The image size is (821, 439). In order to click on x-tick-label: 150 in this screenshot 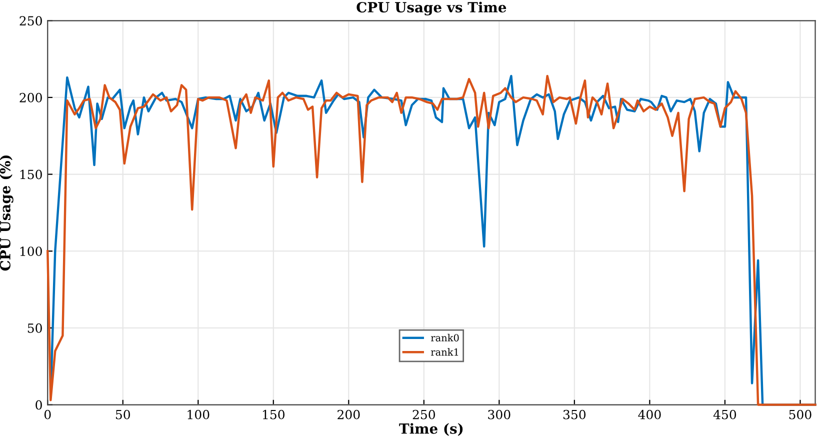, I will do `click(273, 415)`.